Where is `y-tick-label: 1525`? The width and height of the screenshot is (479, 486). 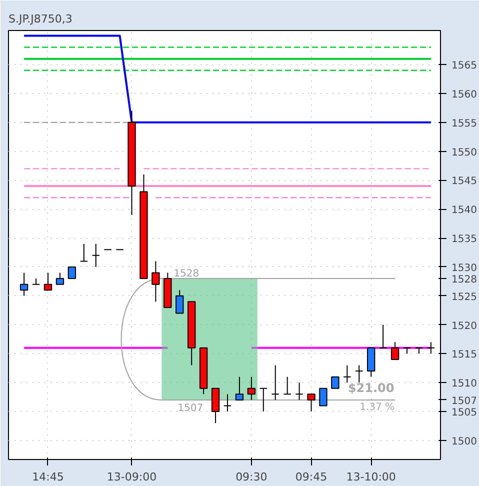
y-tick-label: 1525 is located at coordinates (464, 297).